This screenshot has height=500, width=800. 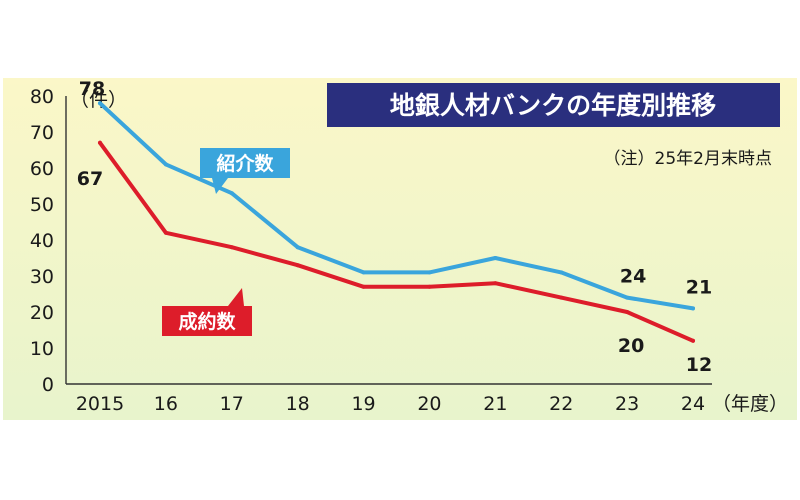 I want to click on legend-seiyaku: 成約数, so click(x=207, y=312).